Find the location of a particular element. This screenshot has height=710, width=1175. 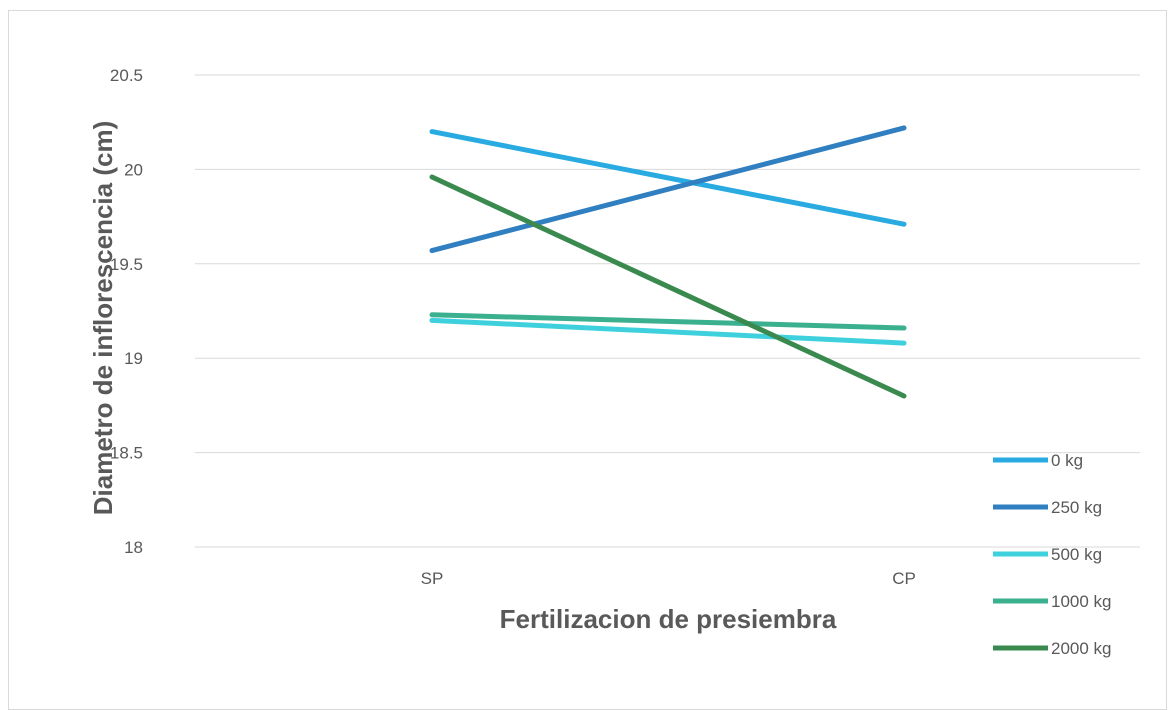

y-tick-label: 18 is located at coordinates (133, 547).